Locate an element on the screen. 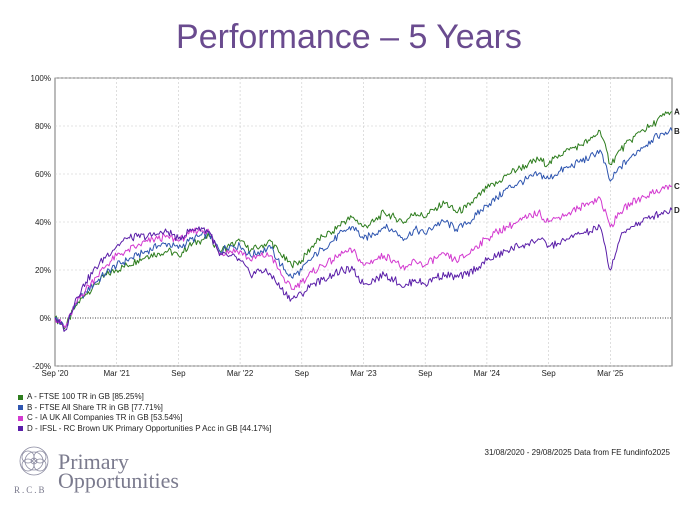 The height and width of the screenshot is (509, 698). y-tick-label: -20% is located at coordinates (41, 366).